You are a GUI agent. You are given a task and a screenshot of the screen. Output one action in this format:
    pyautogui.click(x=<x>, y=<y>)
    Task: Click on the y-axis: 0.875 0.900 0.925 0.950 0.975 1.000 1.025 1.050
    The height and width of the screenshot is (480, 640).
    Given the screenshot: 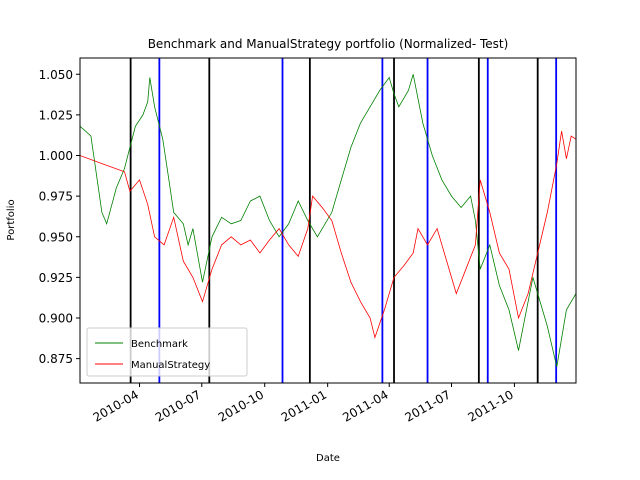 What is the action you would take?
    pyautogui.click(x=59, y=217)
    